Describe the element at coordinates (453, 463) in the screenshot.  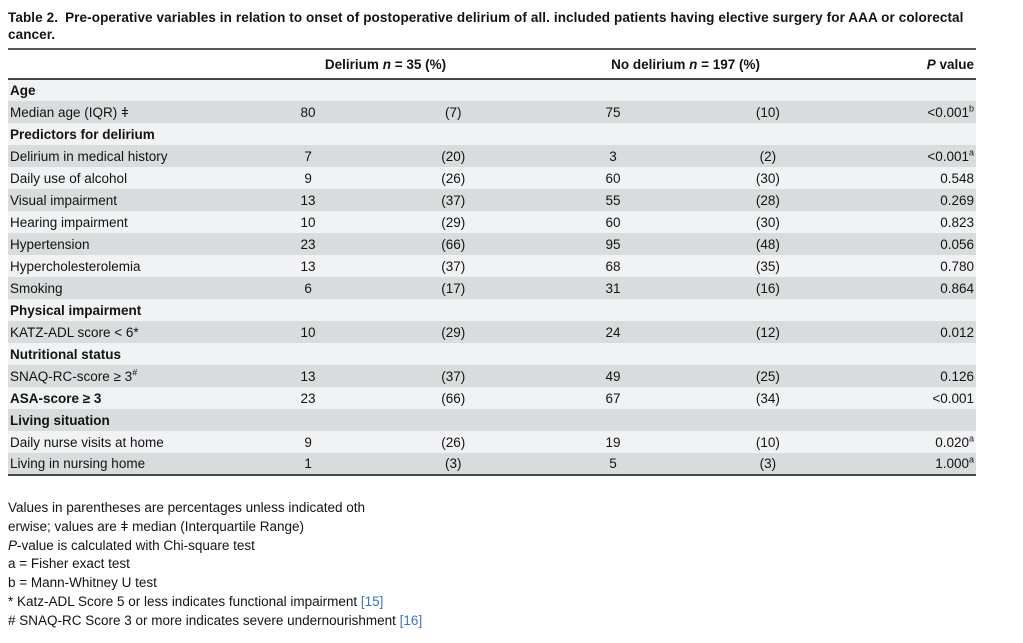
I see `delirium-percent-cell: (3)` at that location.